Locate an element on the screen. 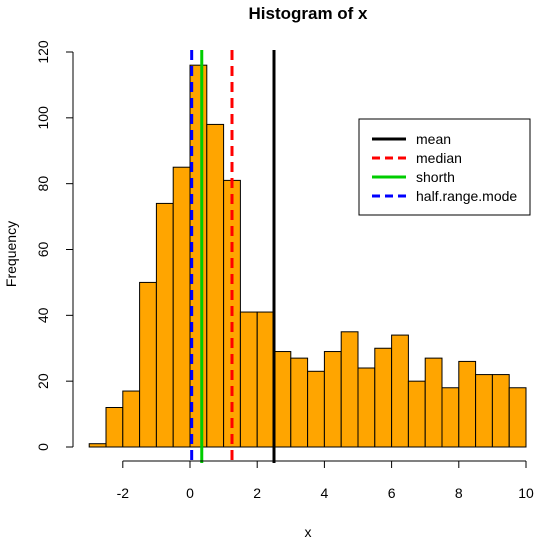 The image size is (544, 541). y-tick-label: 40 is located at coordinates (43, 315).